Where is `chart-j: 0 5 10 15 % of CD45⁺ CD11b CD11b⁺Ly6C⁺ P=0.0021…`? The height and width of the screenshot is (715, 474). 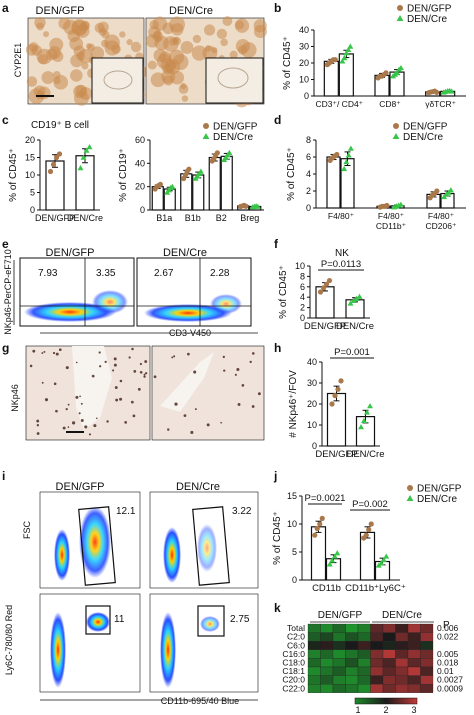
chart-j: 0 5 10 15 % of CD45⁺ CD11b CD11b⁺Ly6C⁺ P=0.0021… is located at coordinates (367, 539).